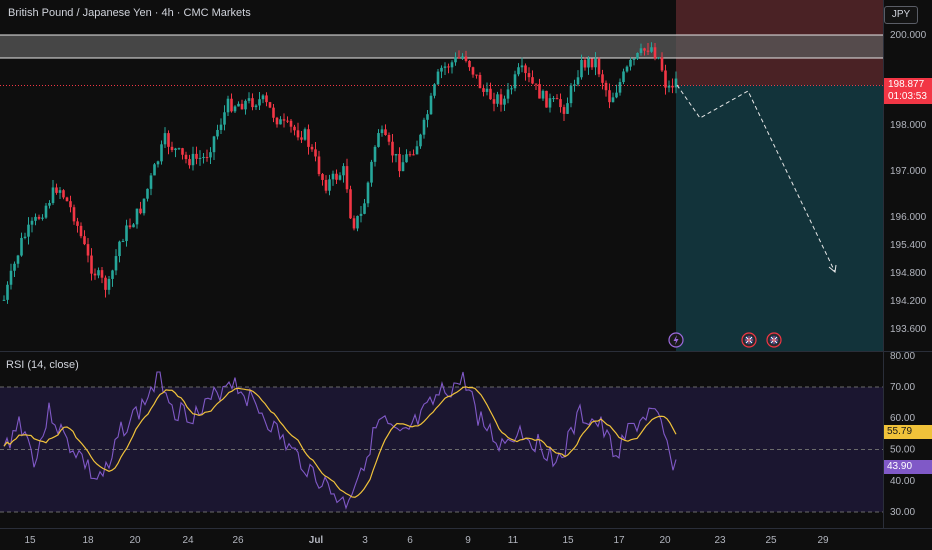 The height and width of the screenshot is (550, 932). I want to click on rsi-axis-label: 60.00, so click(902, 418).